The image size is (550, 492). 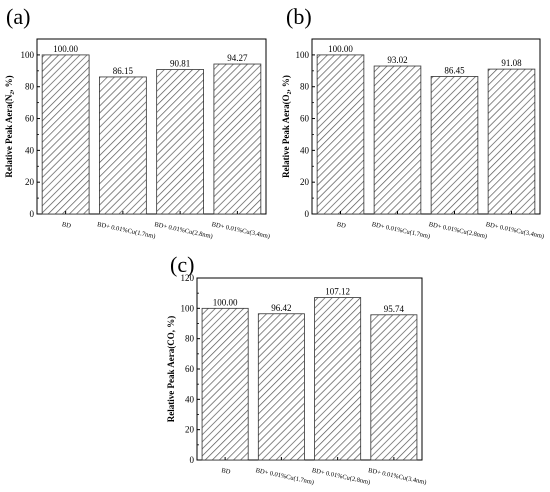 What do you see at coordinates (188, 278) in the screenshot?
I see `y-tick-label: 120` at bounding box center [188, 278].